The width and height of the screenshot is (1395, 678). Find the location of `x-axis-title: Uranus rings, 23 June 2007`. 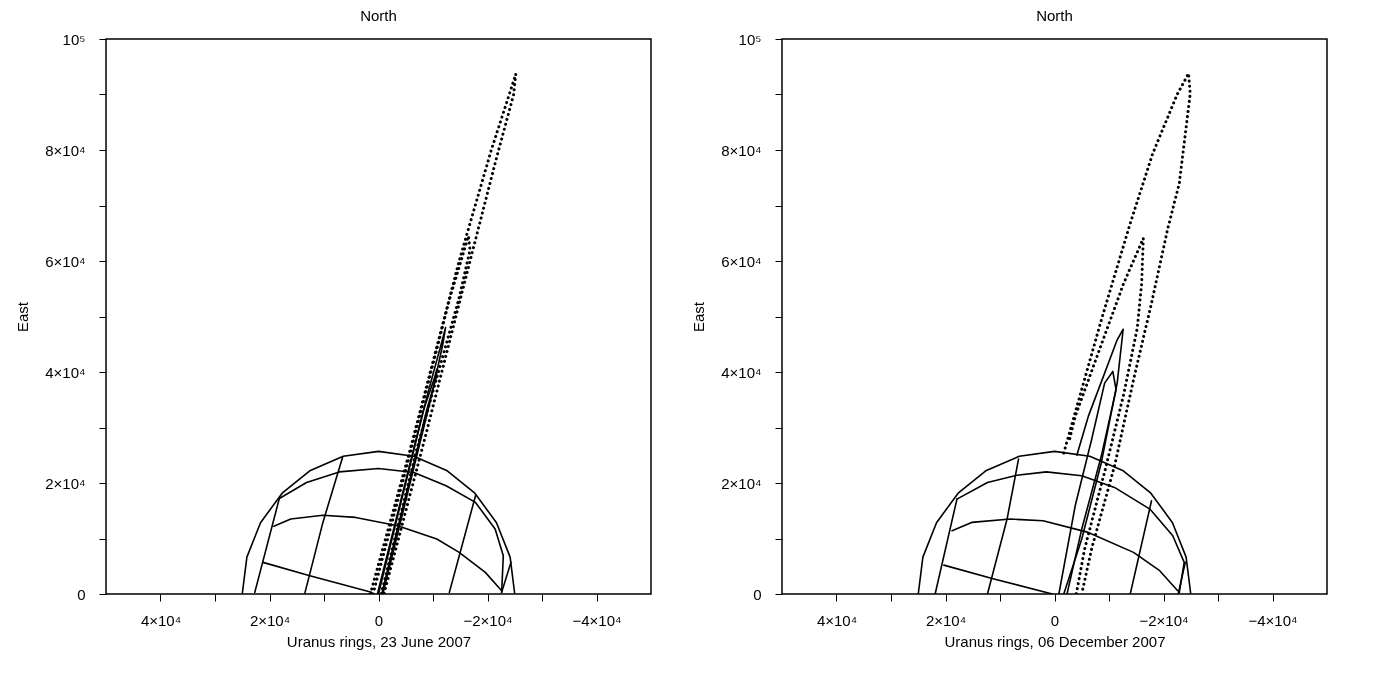

x-axis-title: Uranus rings, 23 June 2007 is located at coordinates (379, 641).